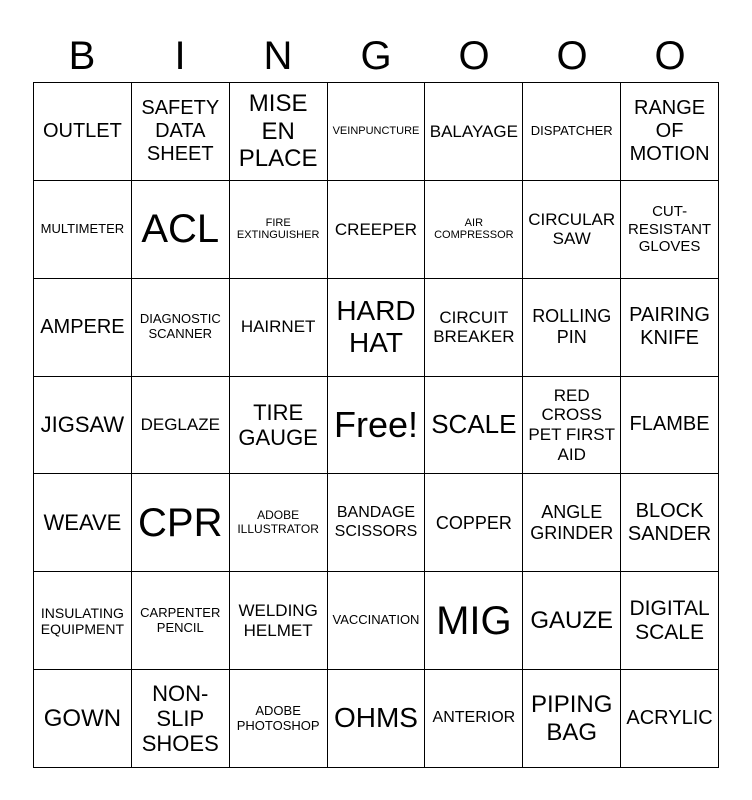 The image size is (752, 800). What do you see at coordinates (83, 132) in the screenshot?
I see `bingo-cell: OUTLET` at bounding box center [83, 132].